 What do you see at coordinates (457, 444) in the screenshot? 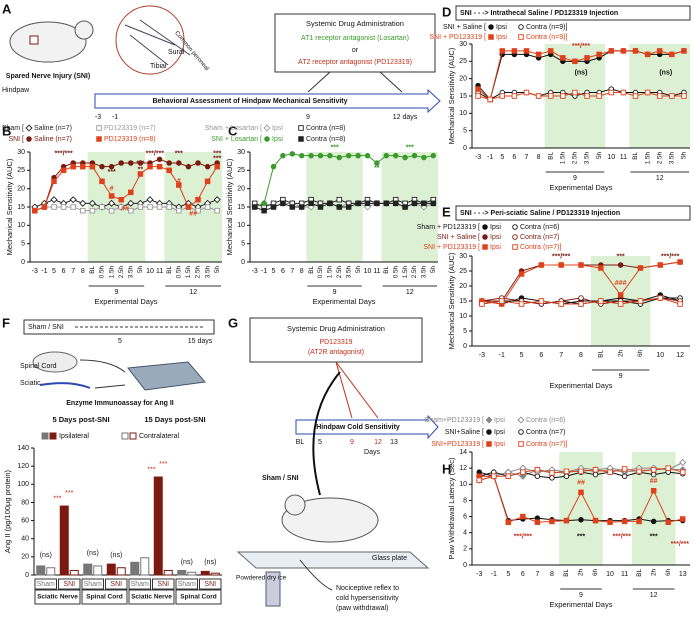
I see `legend-group: SNI+PD123319 [` at bounding box center [457, 444].